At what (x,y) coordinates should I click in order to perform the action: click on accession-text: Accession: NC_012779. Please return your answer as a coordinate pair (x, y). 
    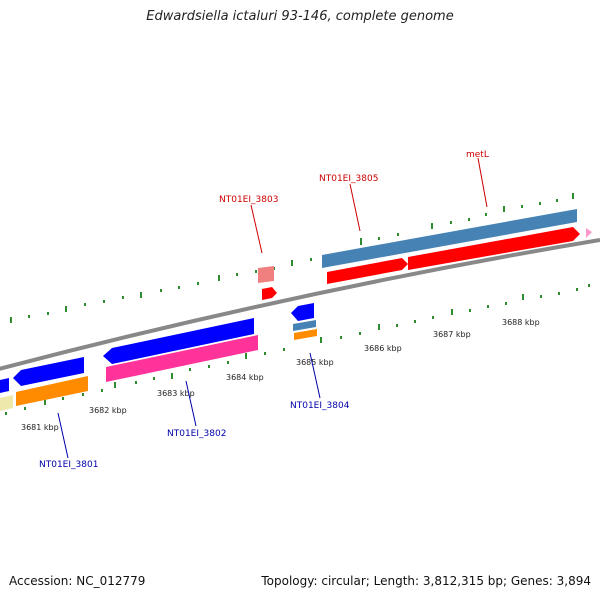
    Looking at the image, I should click on (77, 581).